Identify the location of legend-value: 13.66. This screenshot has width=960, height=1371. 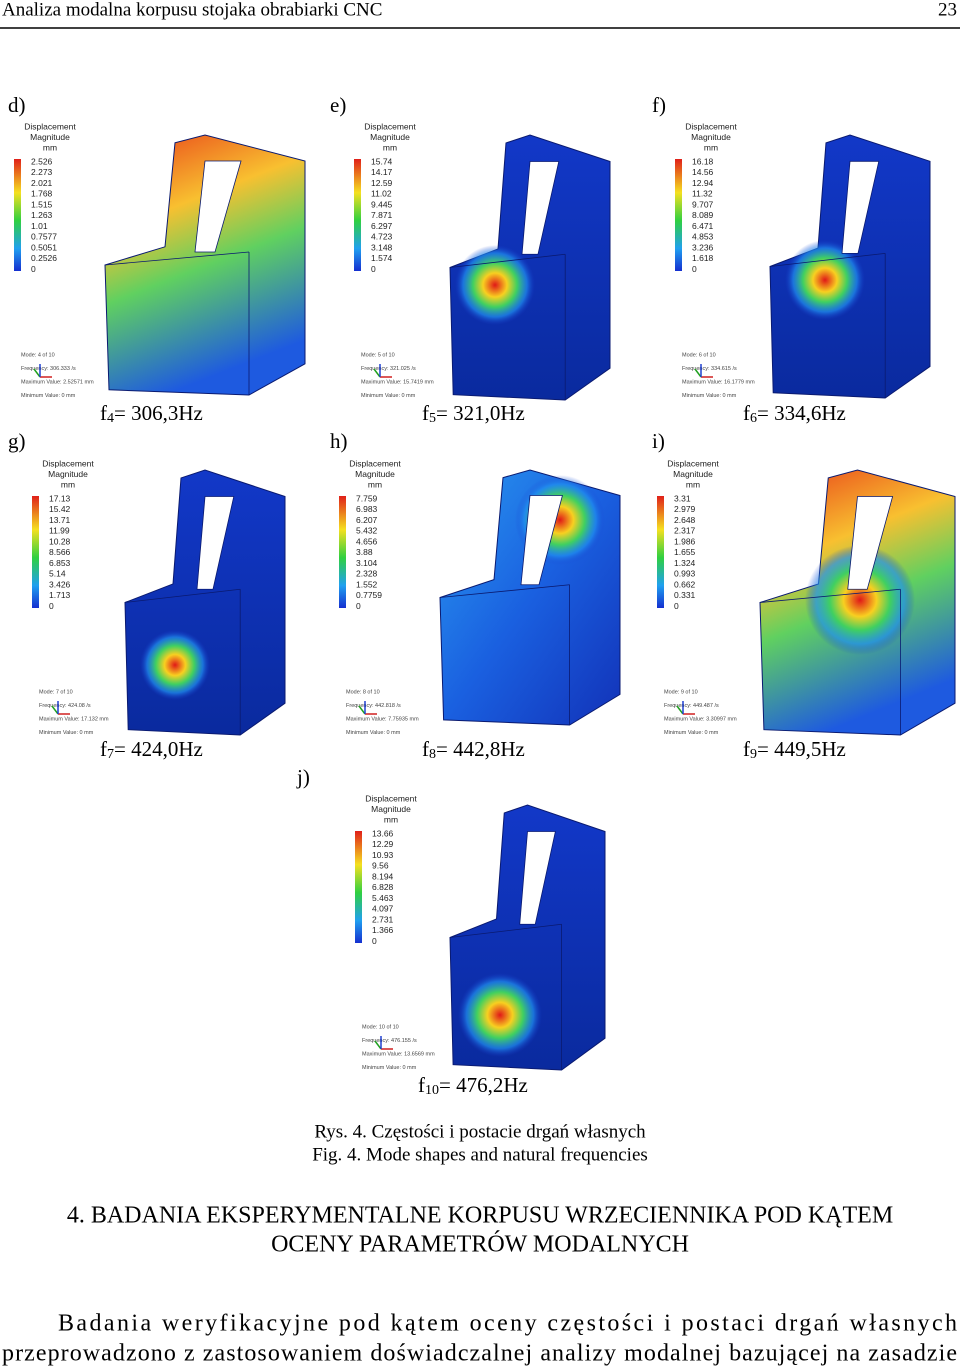
(383, 833).